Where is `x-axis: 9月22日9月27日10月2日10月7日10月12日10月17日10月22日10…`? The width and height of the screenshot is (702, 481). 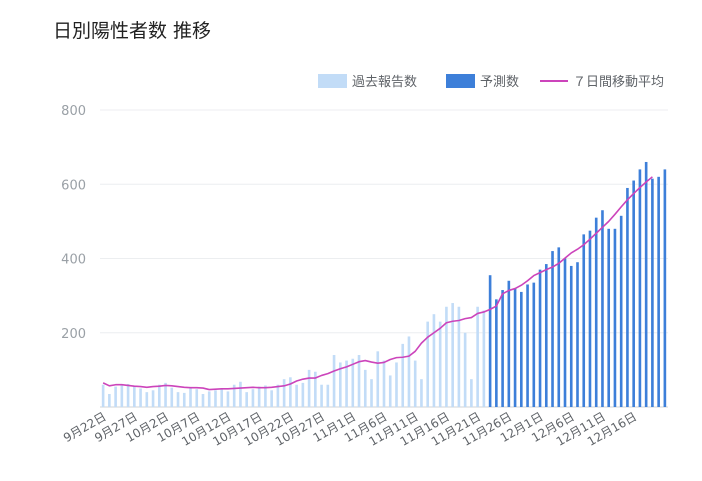
x-axis: 9月22日9月27日10月2日10月7日10月12日10月17日10月22日10… is located at coordinates (350, 428).